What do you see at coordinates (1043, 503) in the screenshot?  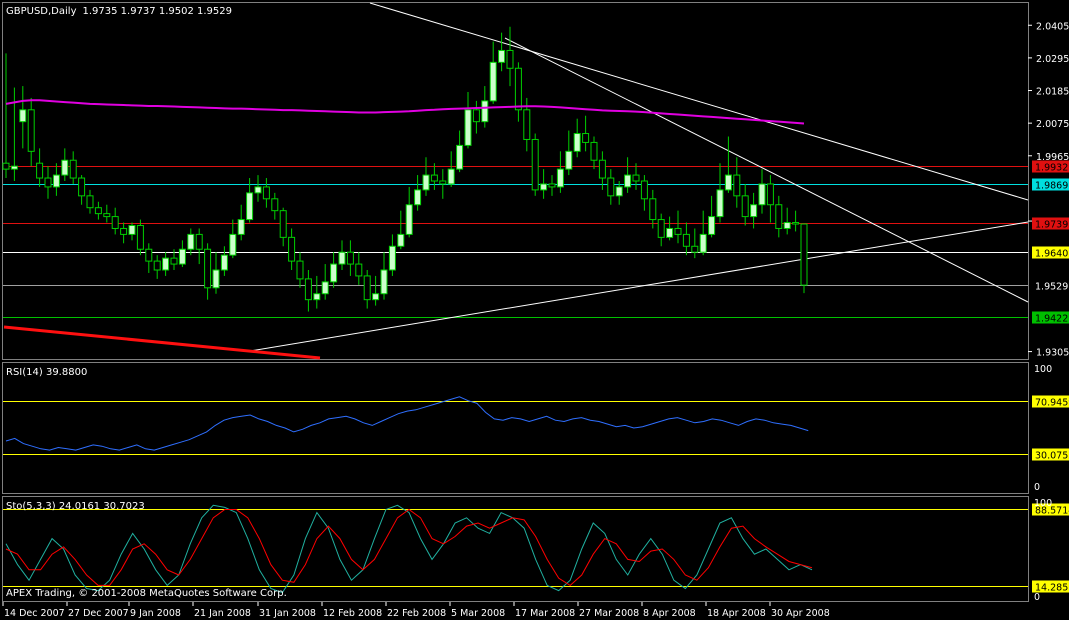 I see `stoch-tick-100: 100` at bounding box center [1043, 503].